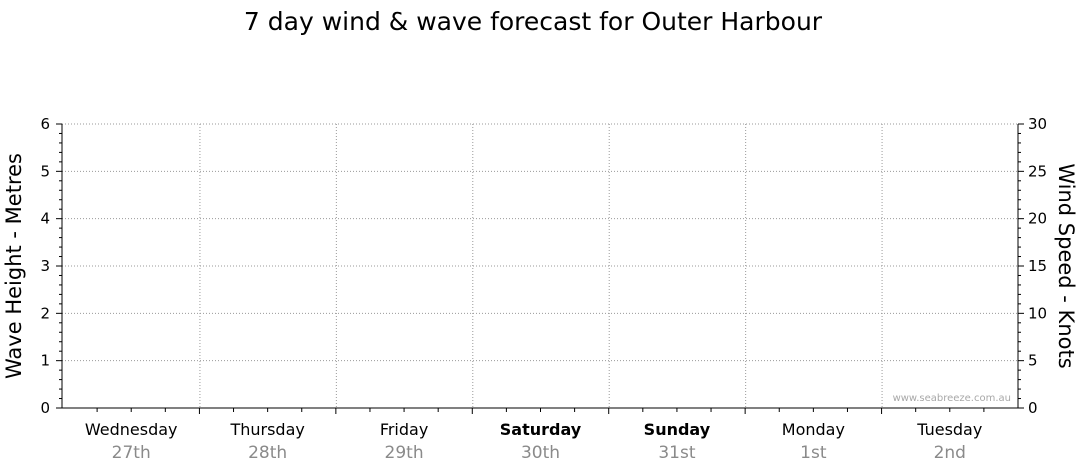 The width and height of the screenshot is (1080, 475). Describe the element at coordinates (45, 124) in the screenshot. I see `left-tick-label: 6` at that location.